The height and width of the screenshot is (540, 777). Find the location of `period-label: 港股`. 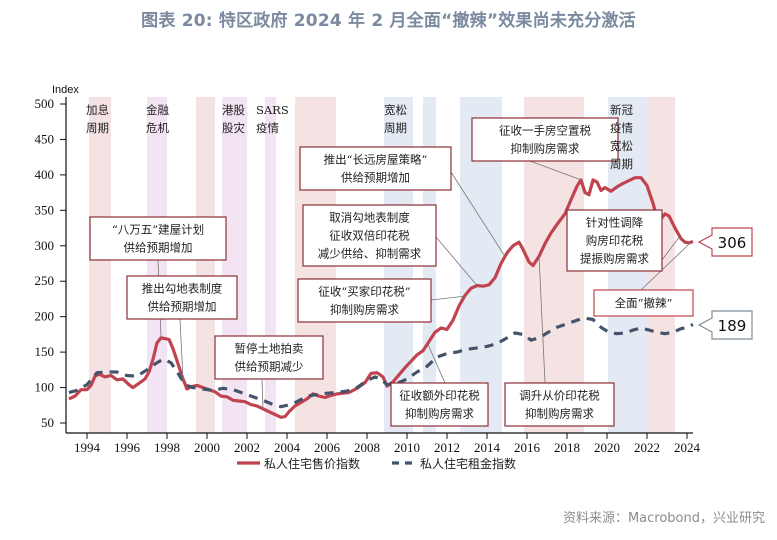

period-label: 港股 is located at coordinates (233, 110).